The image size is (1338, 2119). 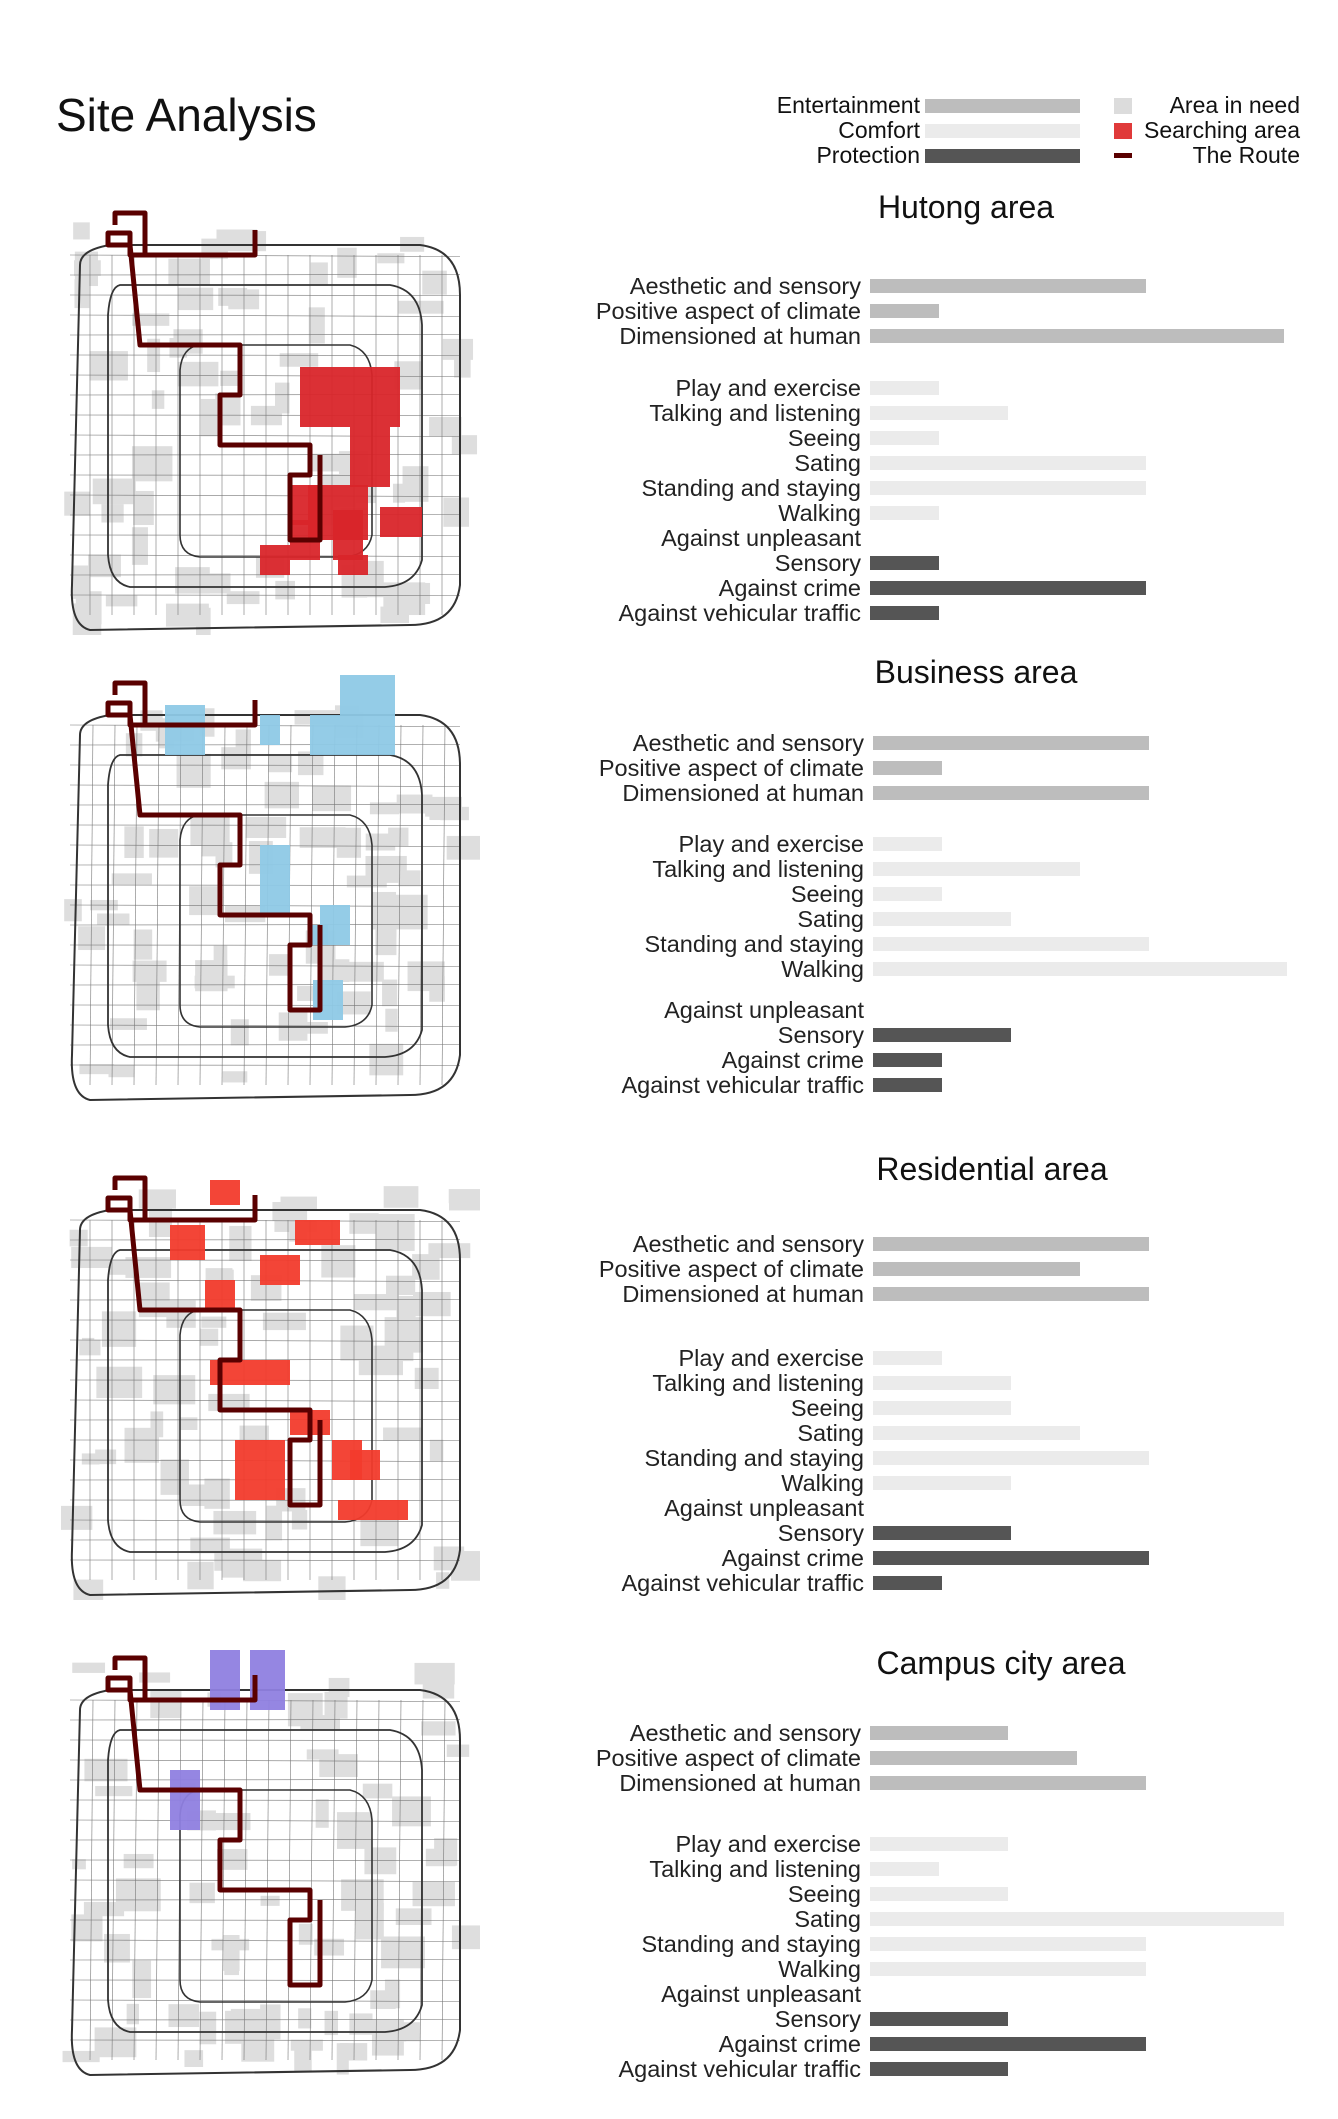 I want to click on legend-protection-swatch, so click(x=1002, y=156).